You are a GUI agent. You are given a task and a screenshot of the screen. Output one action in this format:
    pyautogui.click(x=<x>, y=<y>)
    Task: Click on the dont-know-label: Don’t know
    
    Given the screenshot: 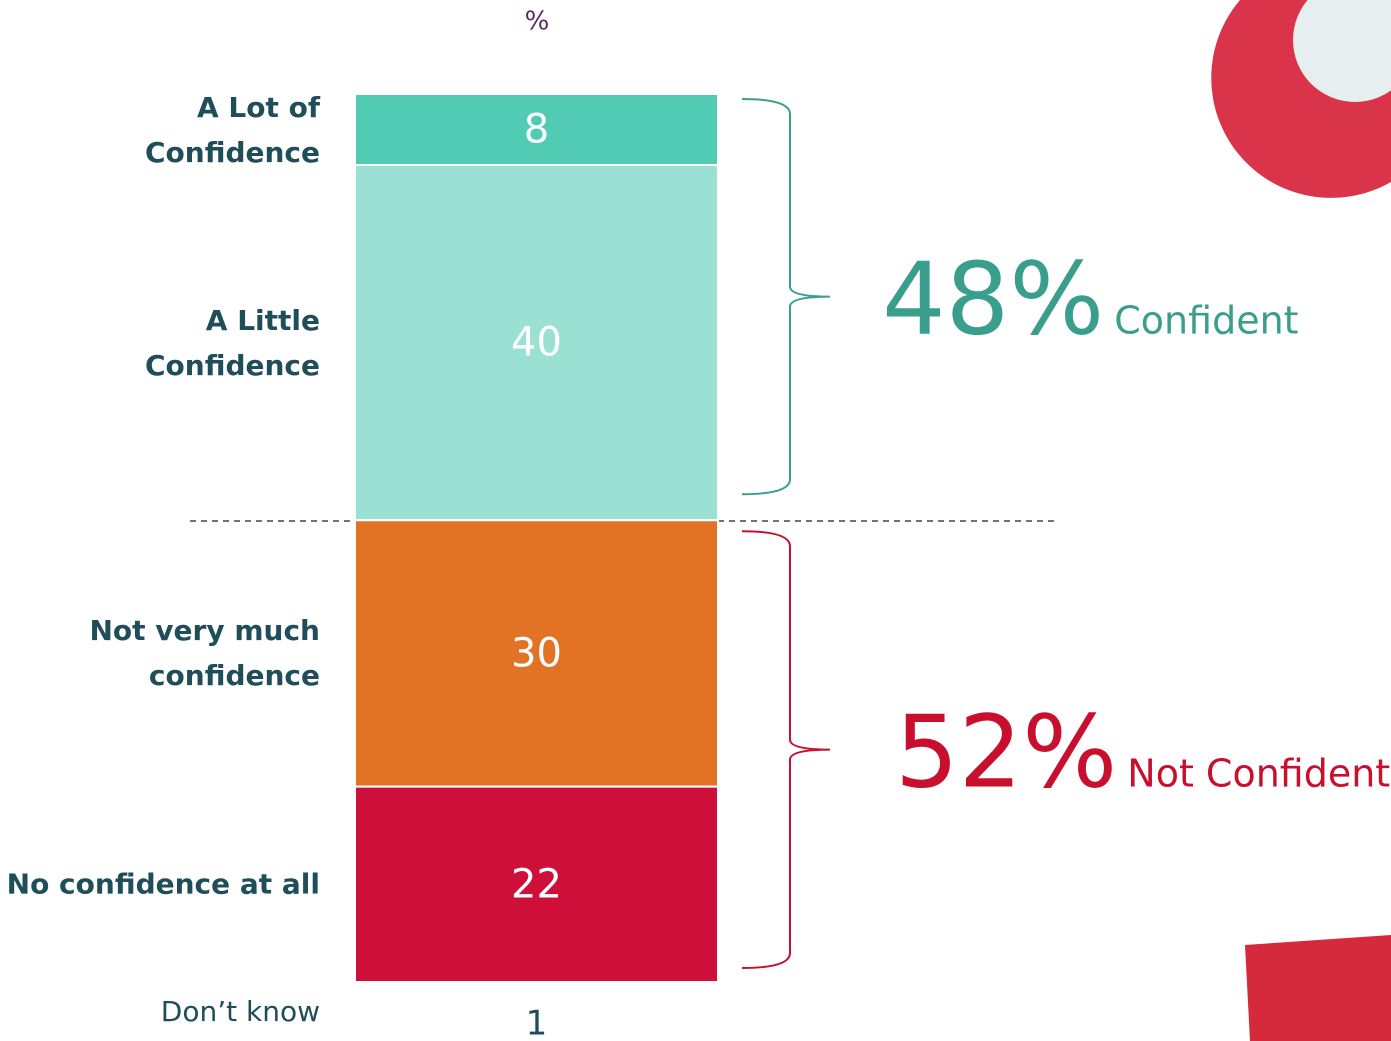 What is the action you would take?
    pyautogui.click(x=240, y=1011)
    